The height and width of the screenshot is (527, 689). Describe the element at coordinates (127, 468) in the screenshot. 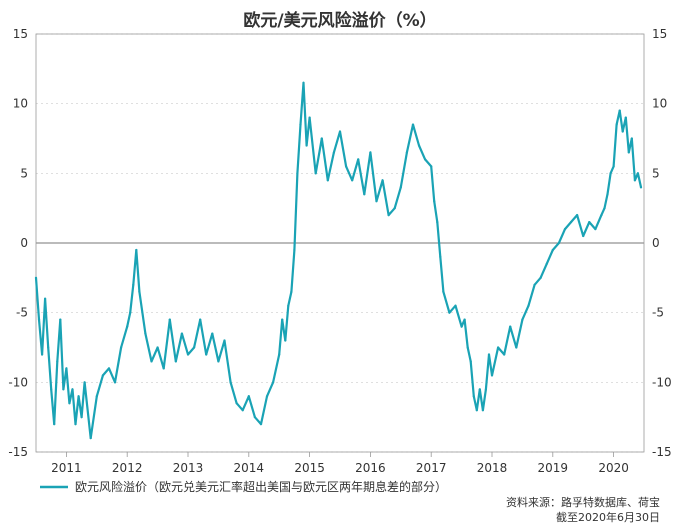

I see `x-tick-label: 2012` at that location.